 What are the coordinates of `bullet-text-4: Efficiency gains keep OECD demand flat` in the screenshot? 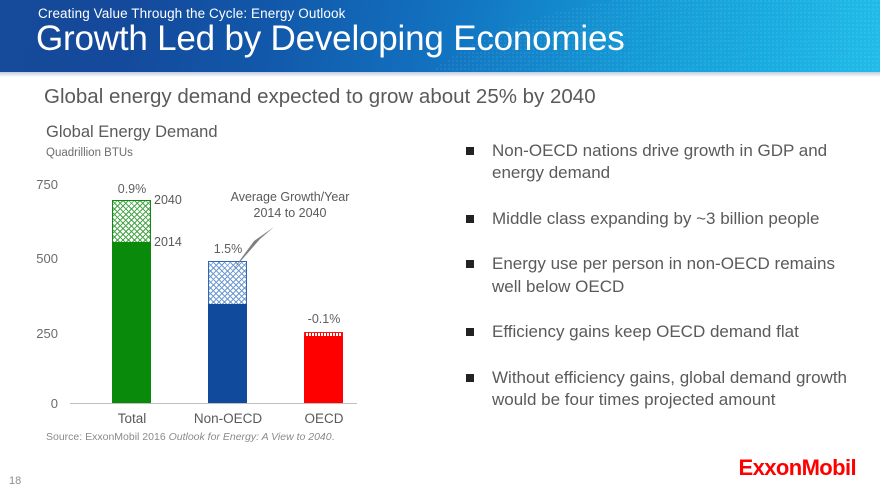 It's located at (645, 332).